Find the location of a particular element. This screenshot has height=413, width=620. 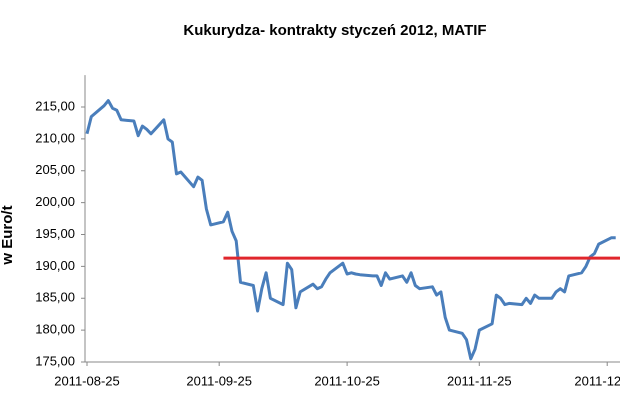

x-tick-label: 2011-11-25 is located at coordinates (479, 380).